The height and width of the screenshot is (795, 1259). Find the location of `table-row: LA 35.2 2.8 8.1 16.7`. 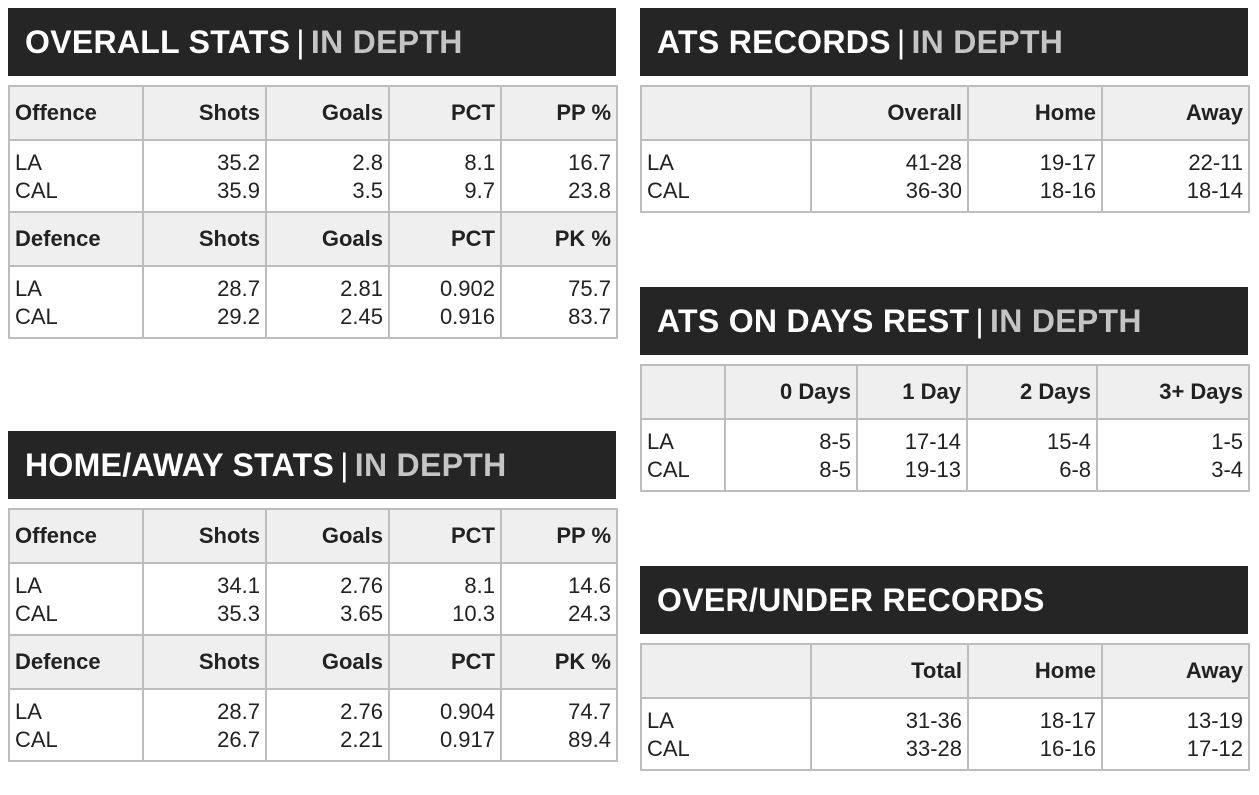

table-row: LA 35.2 2.8 8.1 16.7 is located at coordinates (313, 158).